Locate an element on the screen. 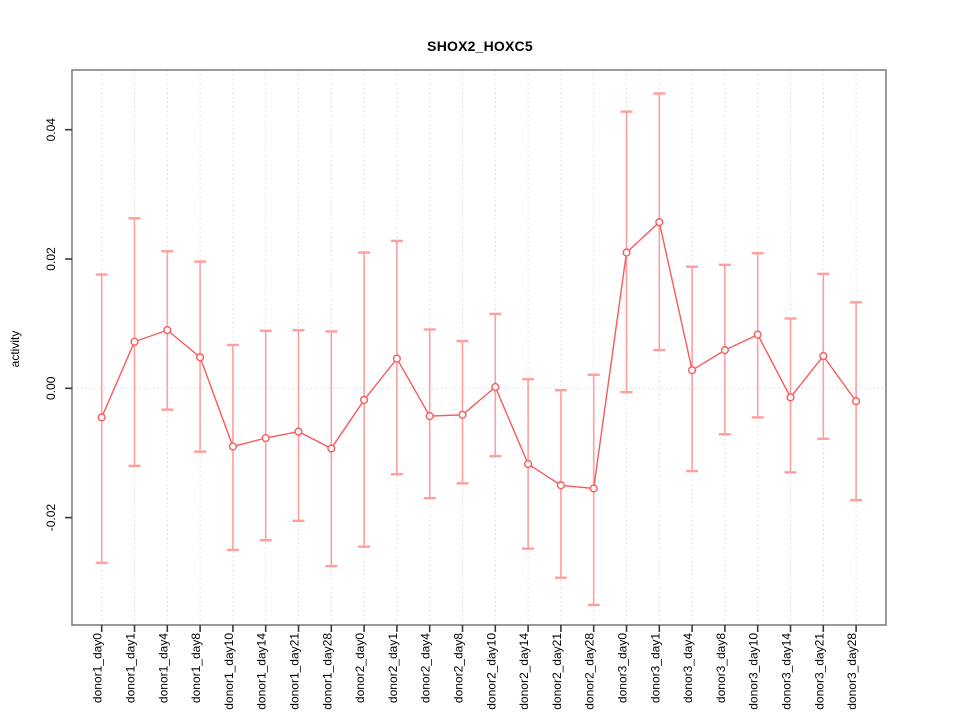 The width and height of the screenshot is (960, 720). x-category-label: donor1_day0 is located at coordinates (98, 668).